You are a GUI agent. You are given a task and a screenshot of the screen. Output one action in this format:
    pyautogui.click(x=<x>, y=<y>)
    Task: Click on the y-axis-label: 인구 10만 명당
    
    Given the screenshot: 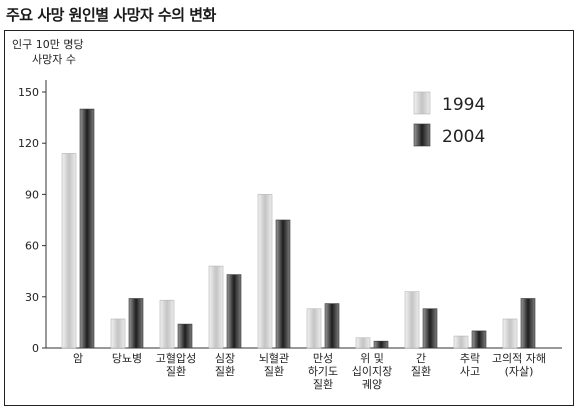 What is the action you would take?
    pyautogui.click(x=48, y=44)
    